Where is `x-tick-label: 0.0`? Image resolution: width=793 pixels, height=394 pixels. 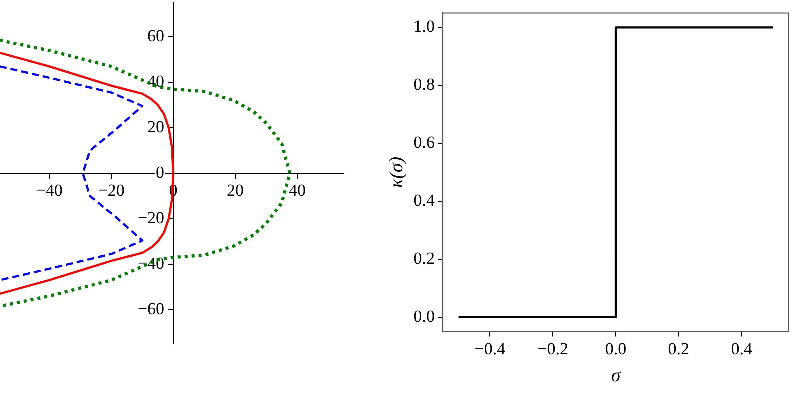
x-tick-label: 0.0 is located at coordinates (616, 348).